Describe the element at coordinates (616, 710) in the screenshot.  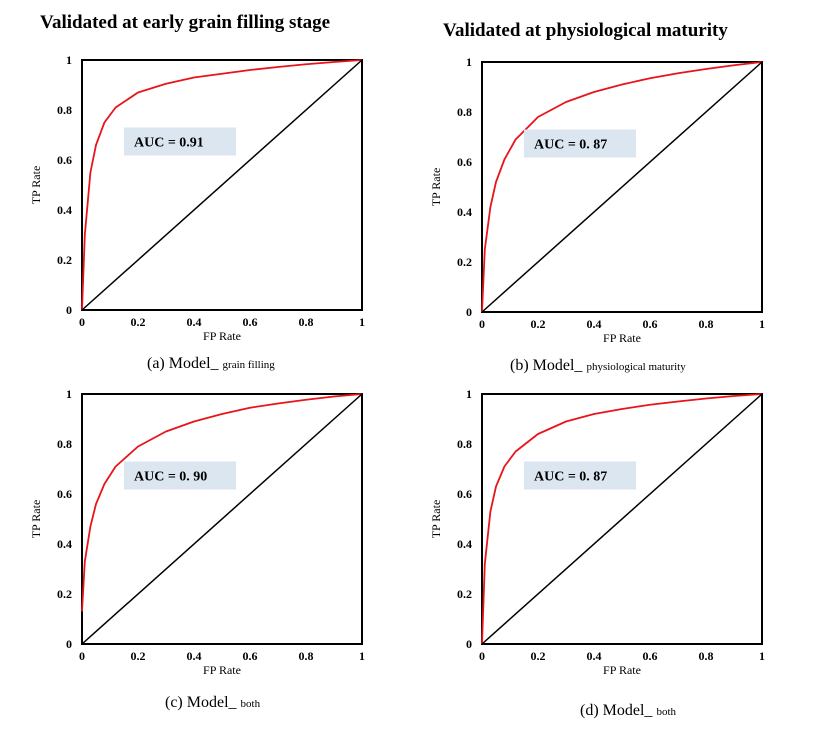
I see `caption-d-main: (d) Model_` at that location.